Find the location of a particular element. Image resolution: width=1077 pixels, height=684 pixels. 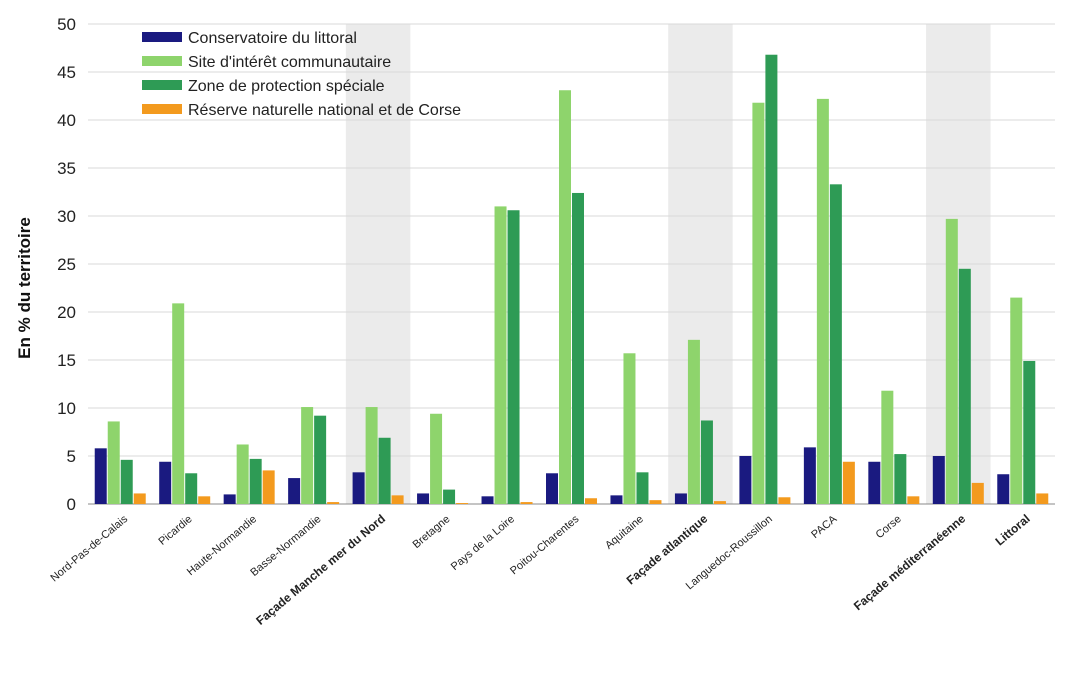

x-tick-label: Nord-Pas-de-Calais is located at coordinates (89, 549).